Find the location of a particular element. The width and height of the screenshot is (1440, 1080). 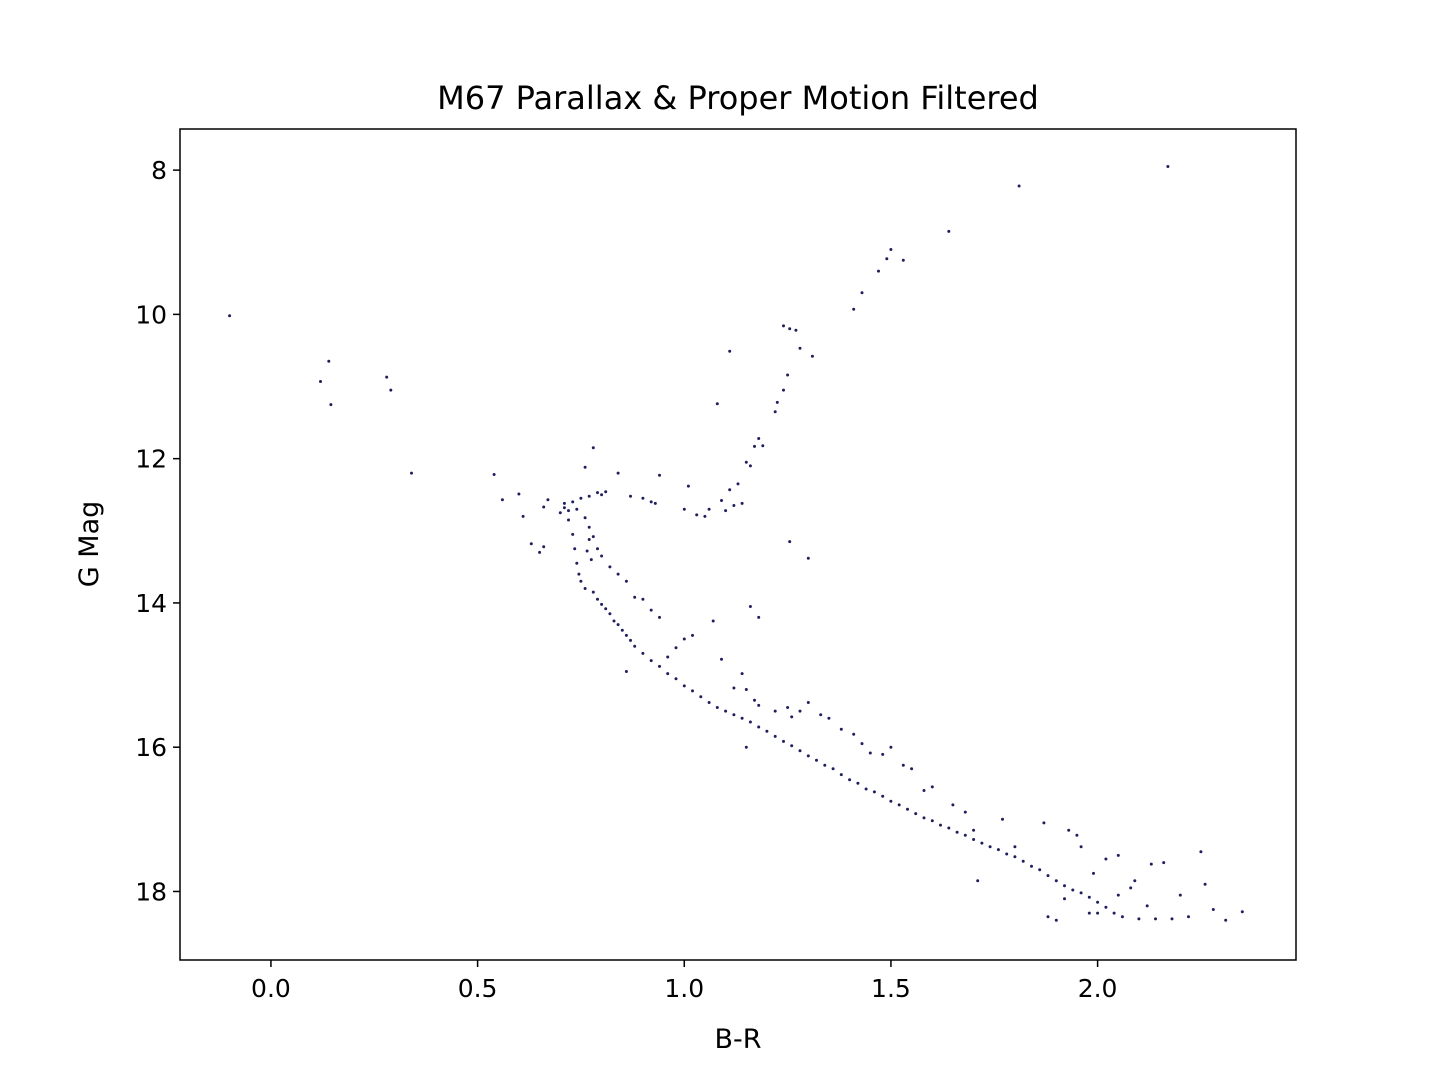

y-axis: 8 10 12 14 16 18 is located at coordinates (157, 531).